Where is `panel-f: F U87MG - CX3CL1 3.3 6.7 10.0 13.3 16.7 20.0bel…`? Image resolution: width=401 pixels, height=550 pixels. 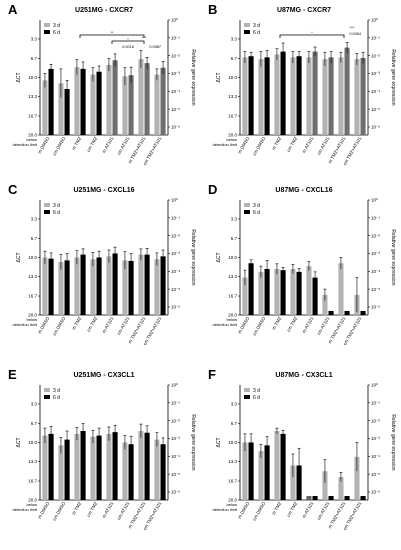
panel-f: F U87MG - CX3CL1 3.3 6.7 10.0 13.3 16.7 20.0bel… is located at coordinates (302, 449).